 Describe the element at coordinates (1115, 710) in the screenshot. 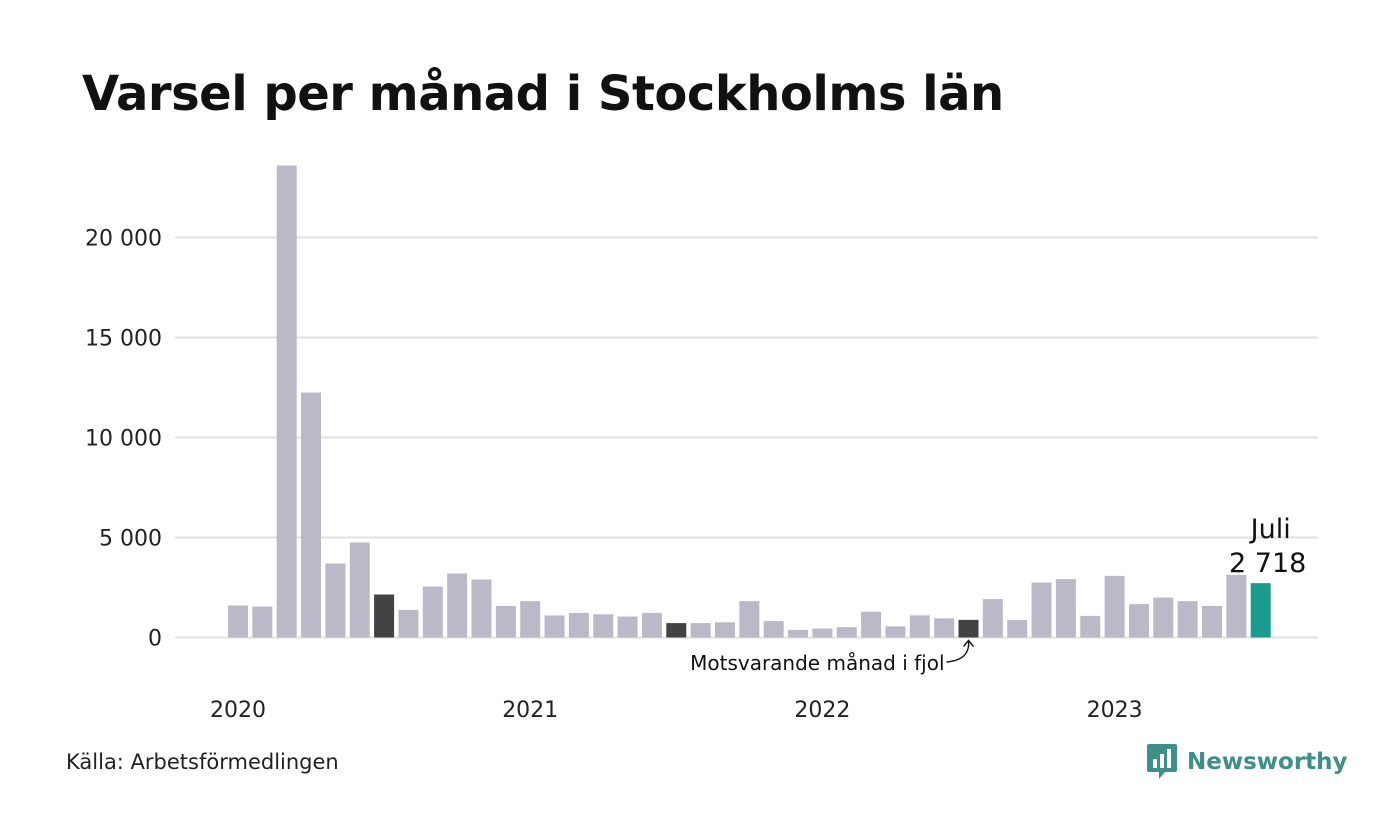

I see `x-tick-label: 2023` at that location.